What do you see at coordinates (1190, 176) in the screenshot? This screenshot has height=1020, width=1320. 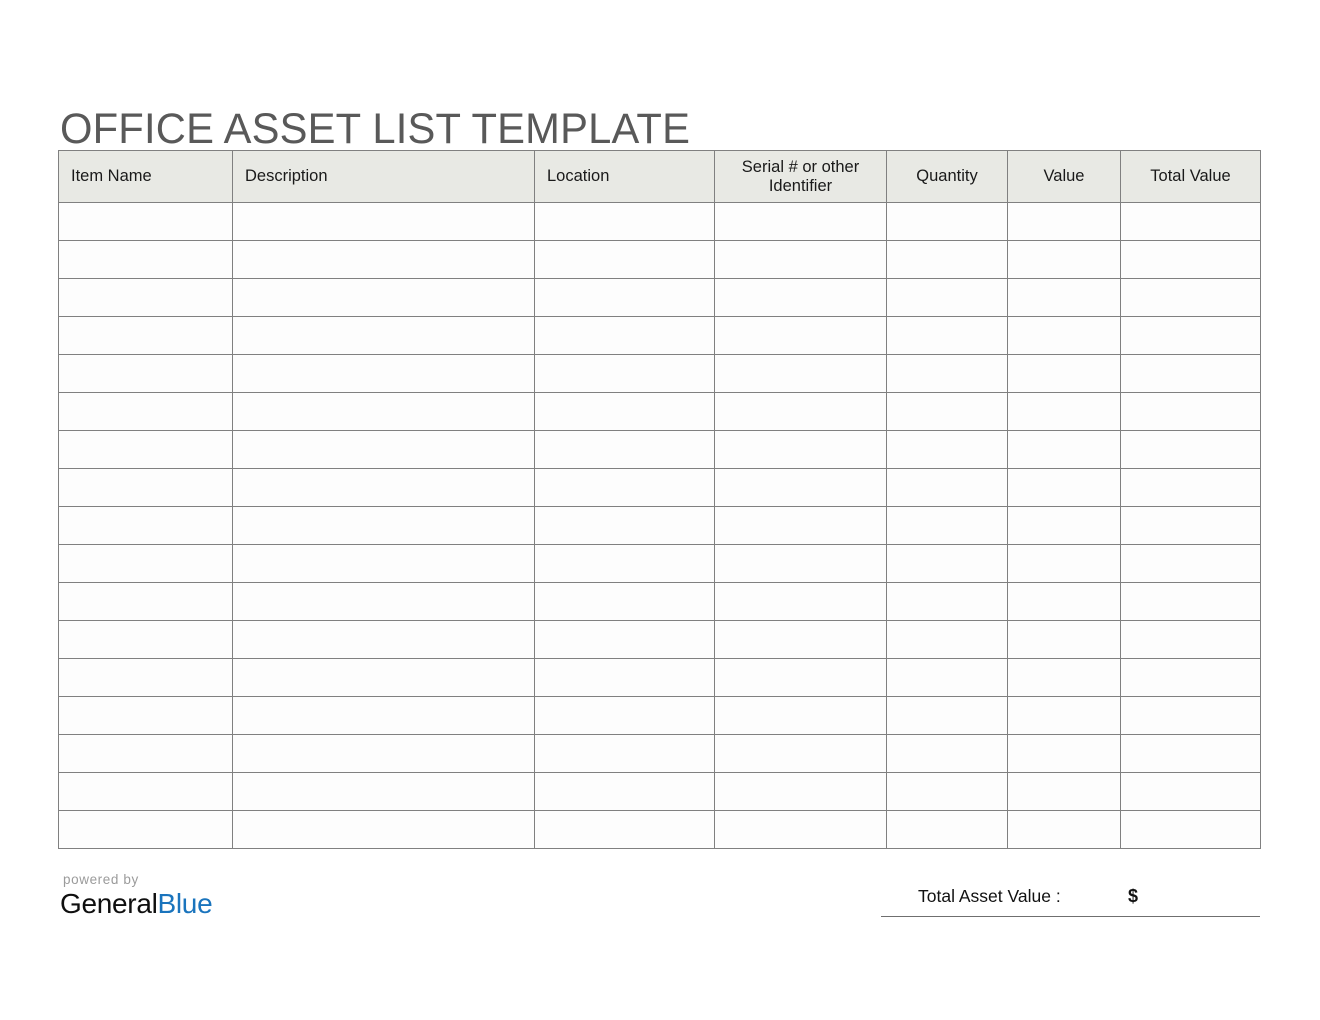 I see `column-header-total-value: Total Value` at bounding box center [1190, 176].